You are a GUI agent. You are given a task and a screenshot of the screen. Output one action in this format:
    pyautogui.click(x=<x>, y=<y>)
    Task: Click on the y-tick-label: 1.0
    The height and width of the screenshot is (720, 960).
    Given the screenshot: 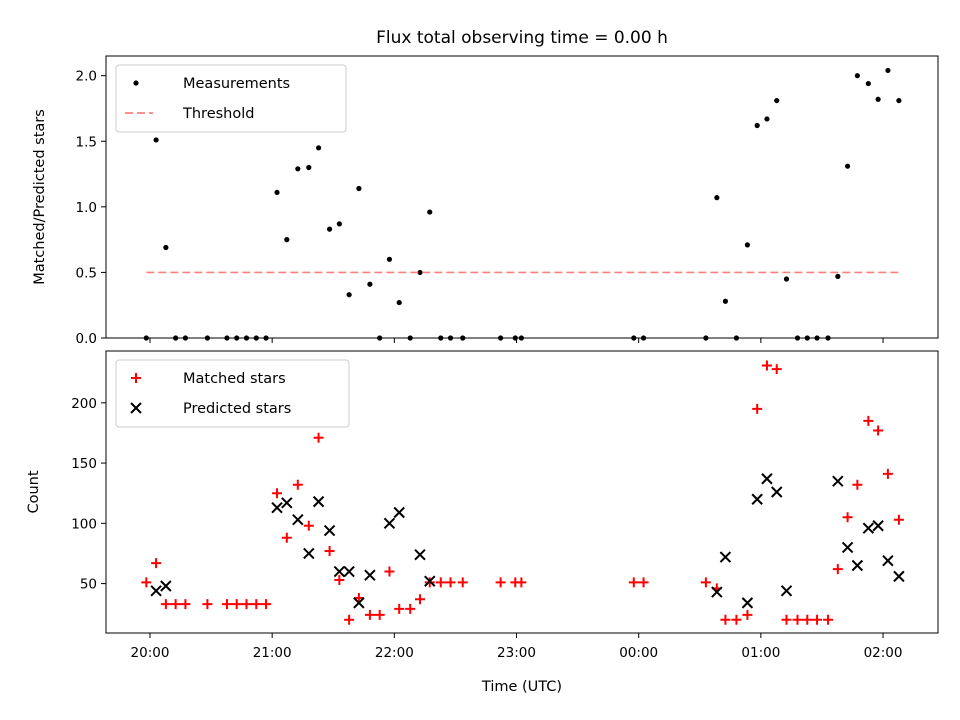 What is the action you would take?
    pyautogui.click(x=86, y=208)
    